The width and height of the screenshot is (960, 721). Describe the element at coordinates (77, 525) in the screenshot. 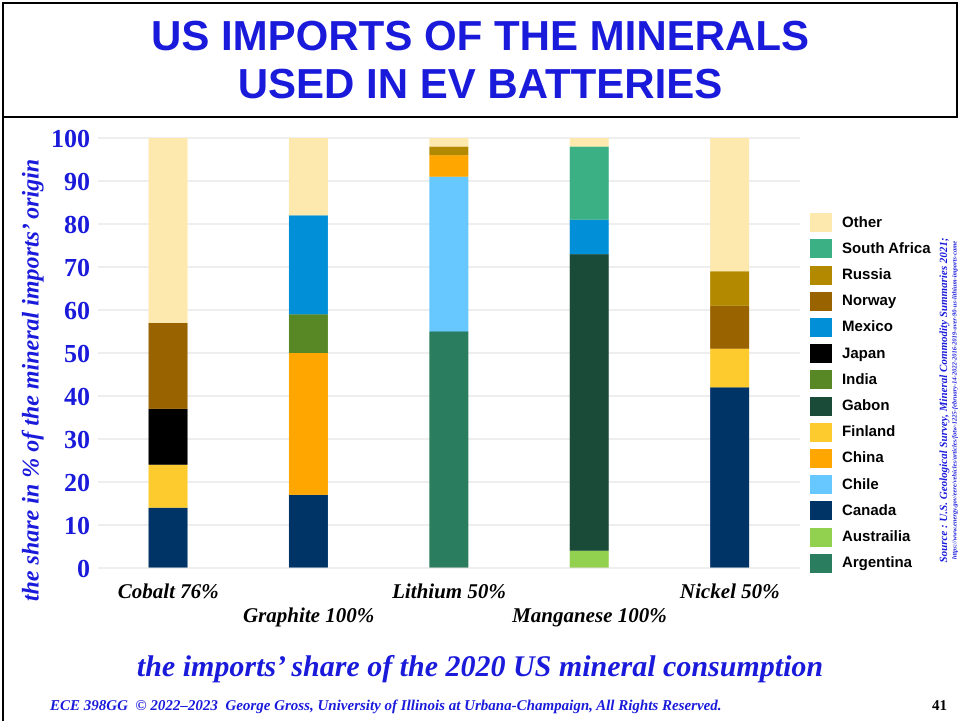

I see `y-tick-label: 10` at that location.